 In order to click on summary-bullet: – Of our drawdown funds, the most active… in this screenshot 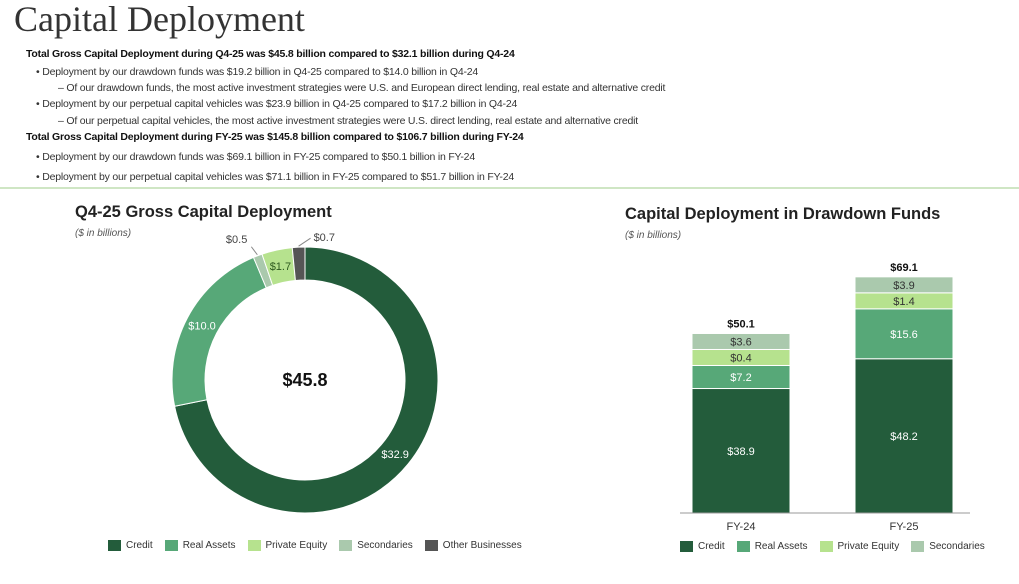, I will do `click(362, 88)`.